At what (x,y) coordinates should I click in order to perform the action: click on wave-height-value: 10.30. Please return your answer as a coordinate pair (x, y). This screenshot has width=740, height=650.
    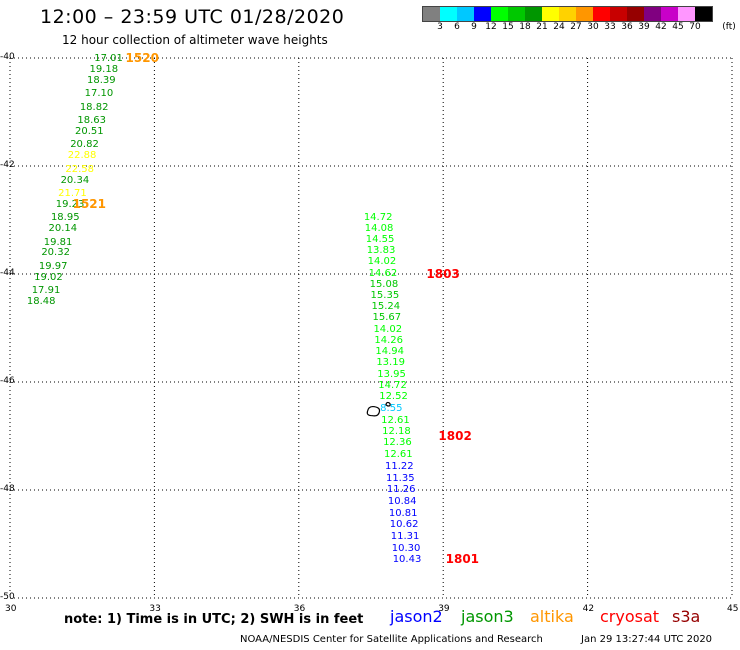
    Looking at the image, I should click on (406, 548).